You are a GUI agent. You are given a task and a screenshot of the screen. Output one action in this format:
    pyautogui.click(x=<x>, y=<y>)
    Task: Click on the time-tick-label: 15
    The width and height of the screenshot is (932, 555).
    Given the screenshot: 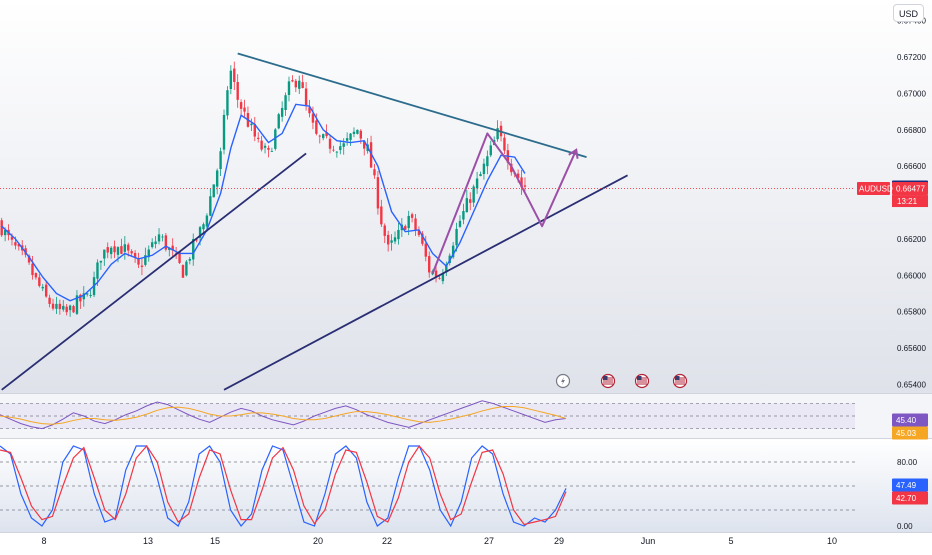 What is the action you would take?
    pyautogui.click(x=215, y=541)
    